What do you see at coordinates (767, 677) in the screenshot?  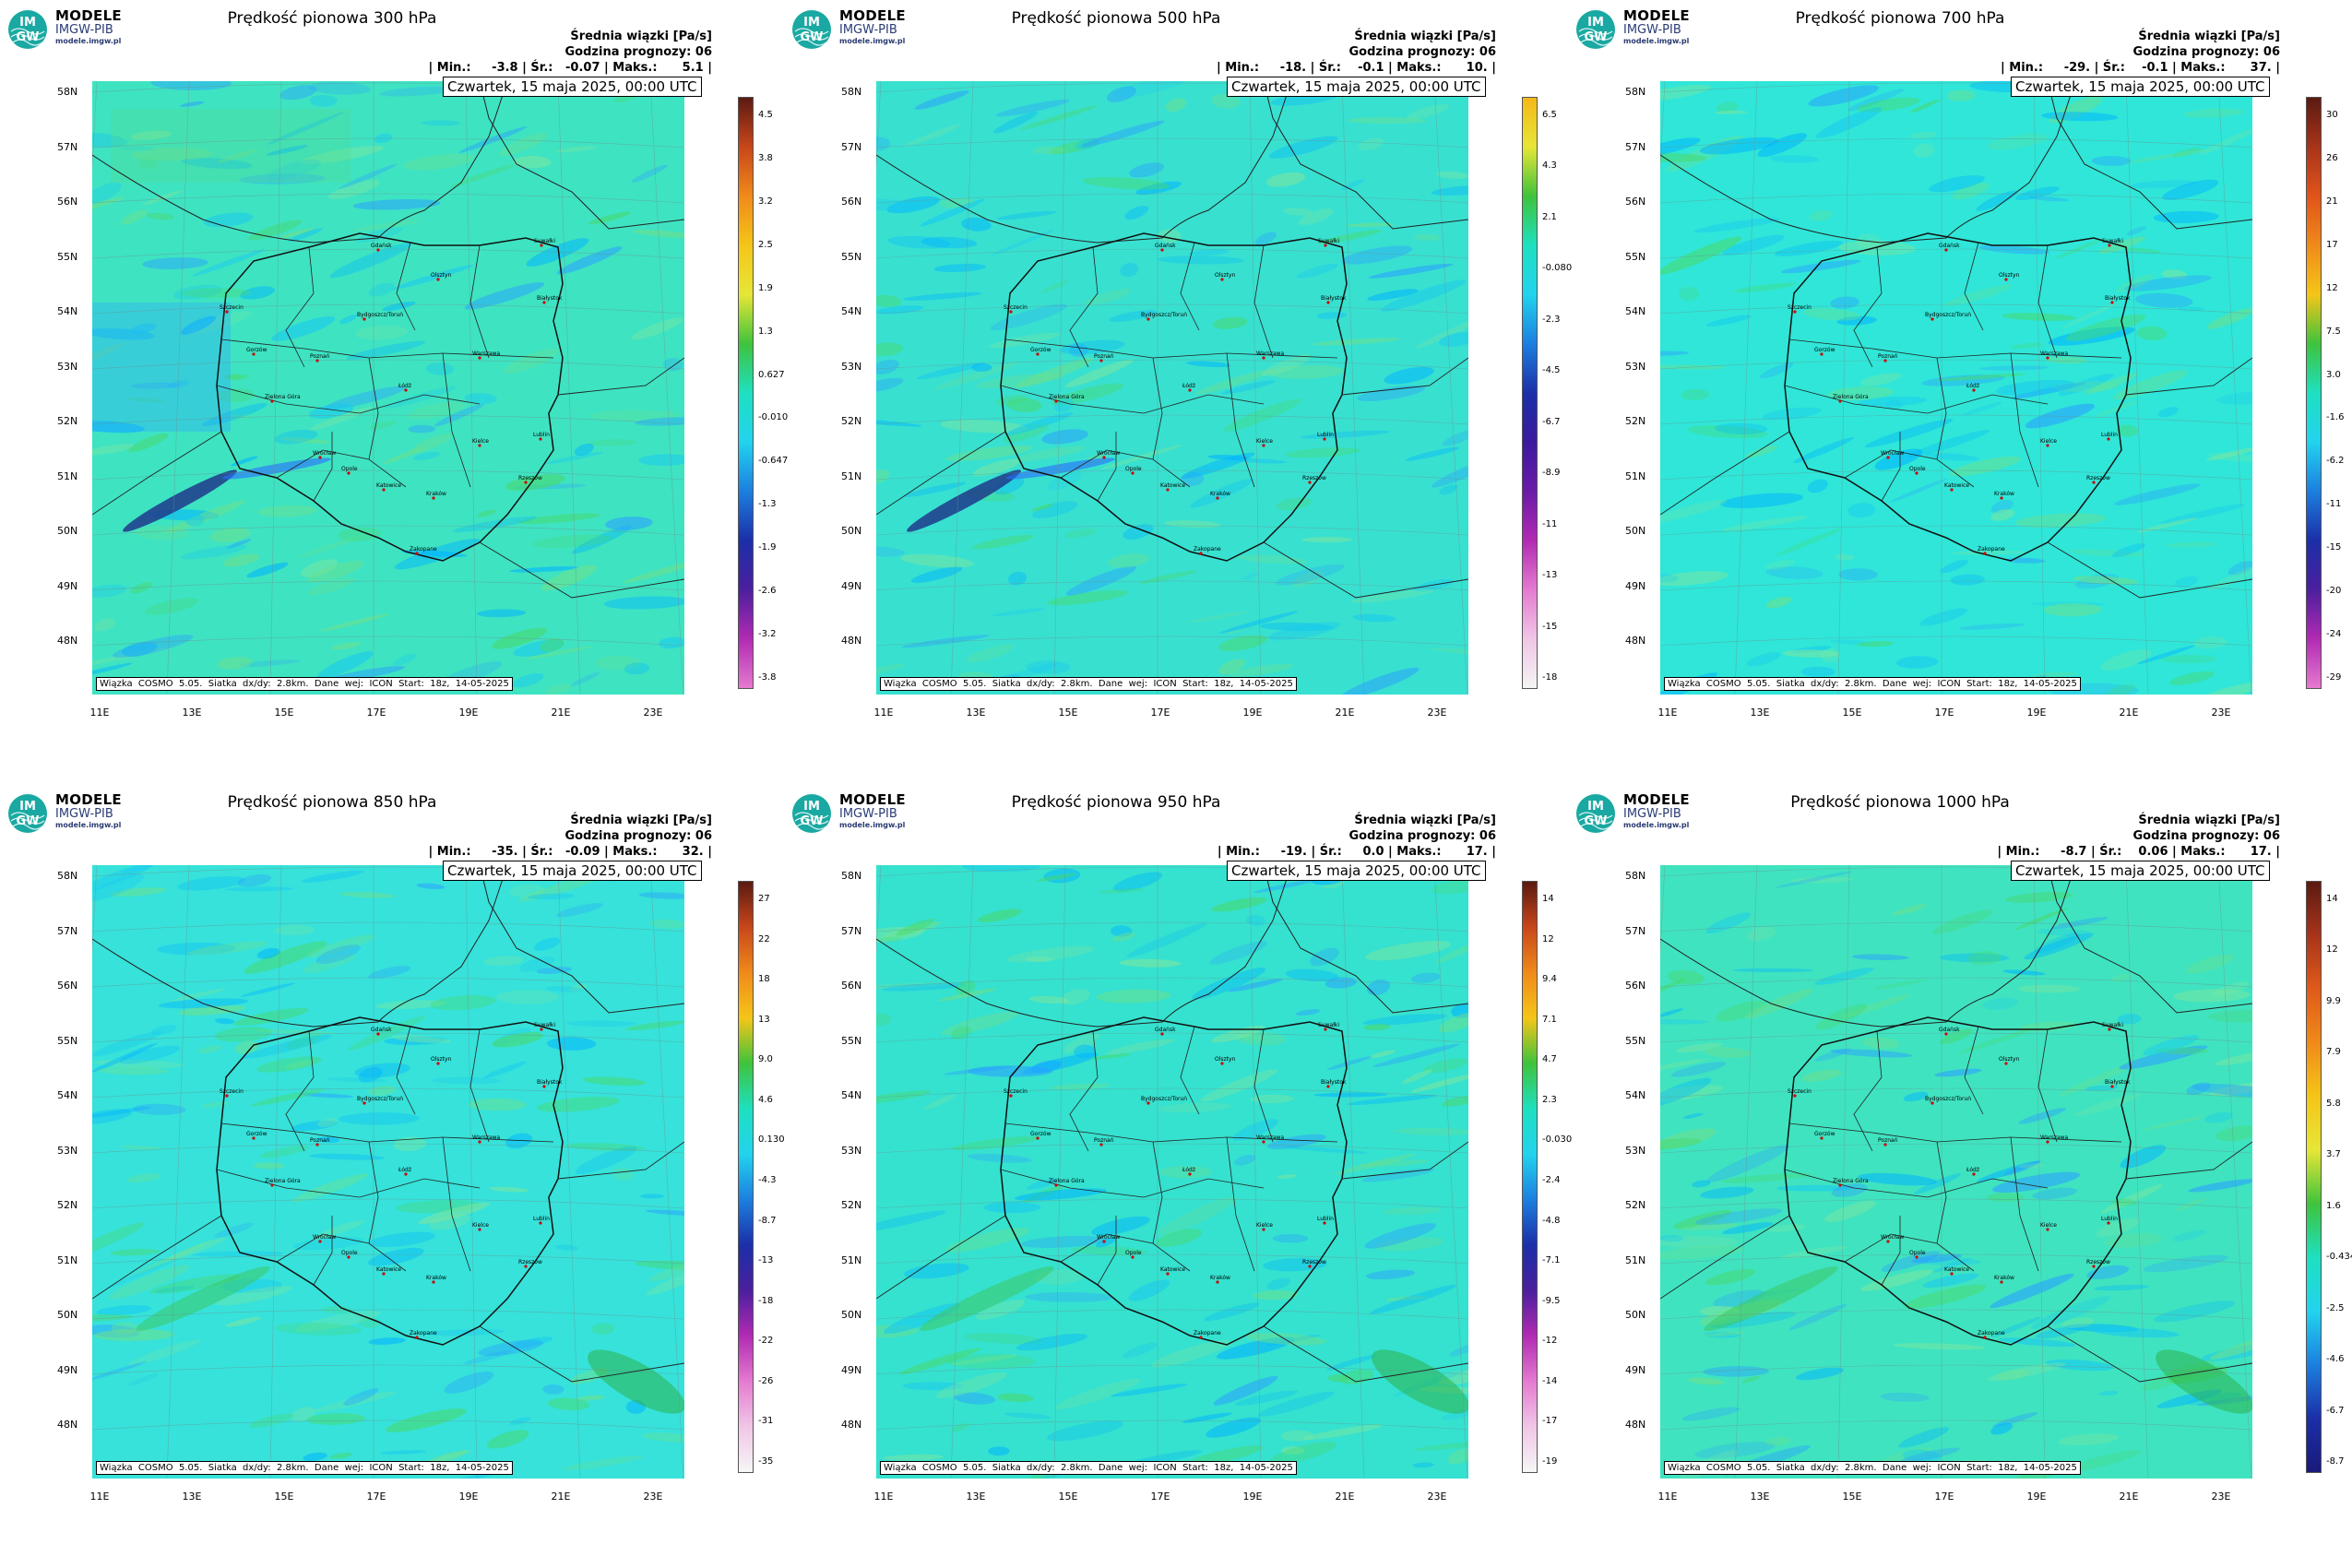 I see `colorbar-tick-label: -3.8` at bounding box center [767, 677].